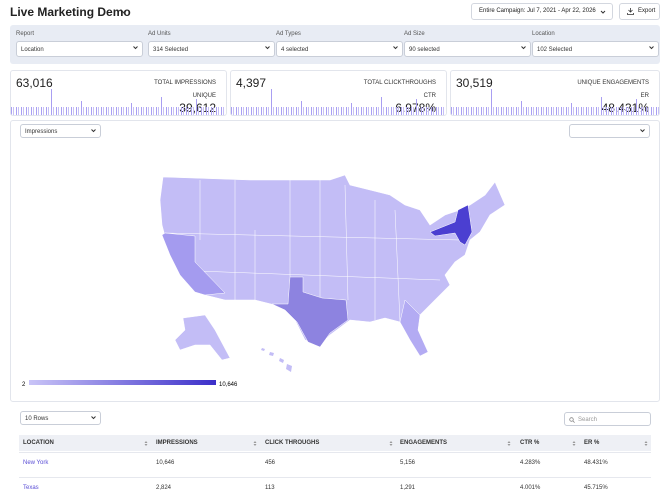 The height and width of the screenshot is (502, 670). I want to click on table-cell: 456, so click(270, 463).